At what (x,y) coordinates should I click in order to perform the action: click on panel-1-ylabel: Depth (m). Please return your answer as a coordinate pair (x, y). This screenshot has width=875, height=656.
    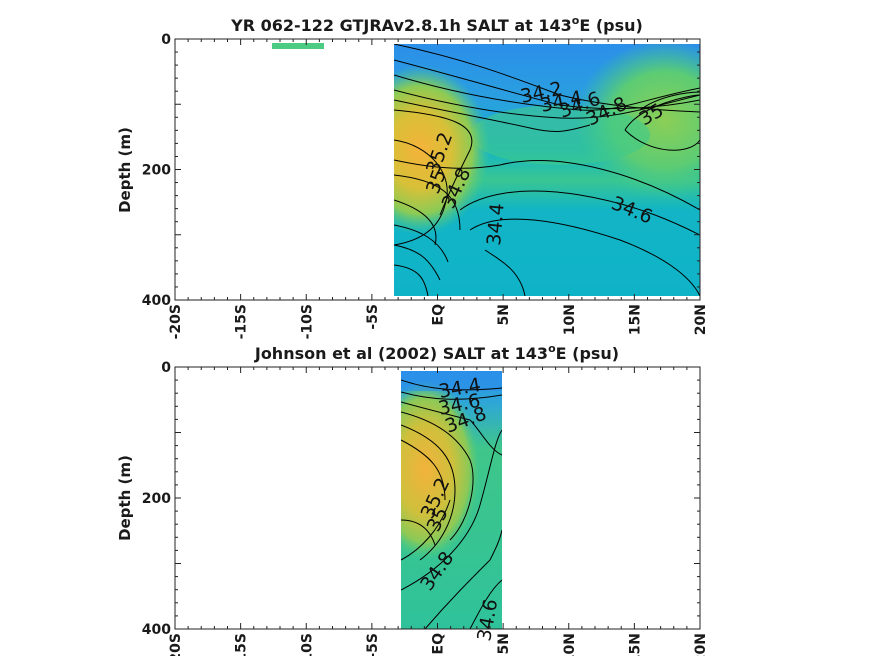
    Looking at the image, I should click on (125, 170).